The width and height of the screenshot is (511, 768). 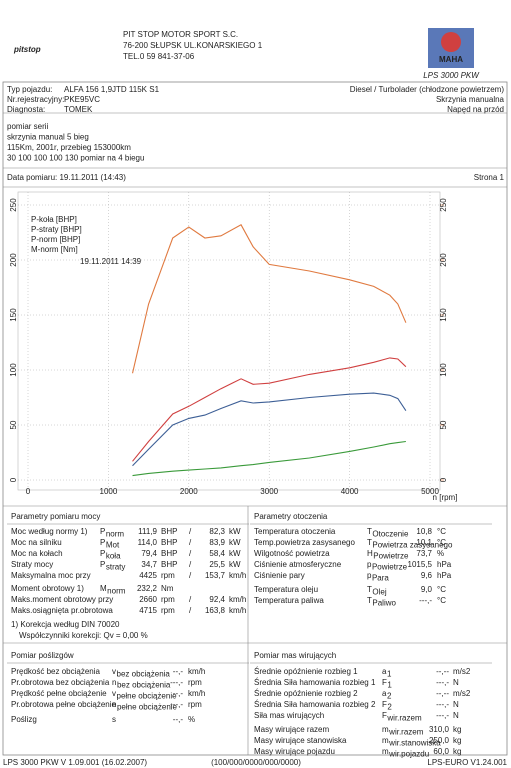 What do you see at coordinates (443, 370) in the screenshot?
I see `y2-tick-label: 100` at bounding box center [443, 370].